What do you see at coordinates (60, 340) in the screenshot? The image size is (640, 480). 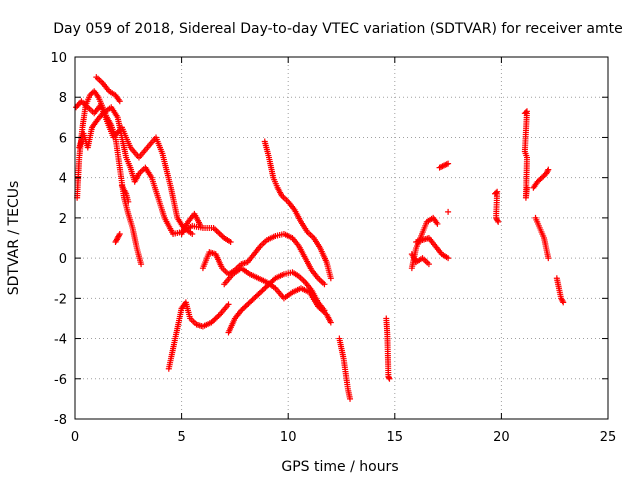 I see `y-tick-label: -4` at bounding box center [60, 340].